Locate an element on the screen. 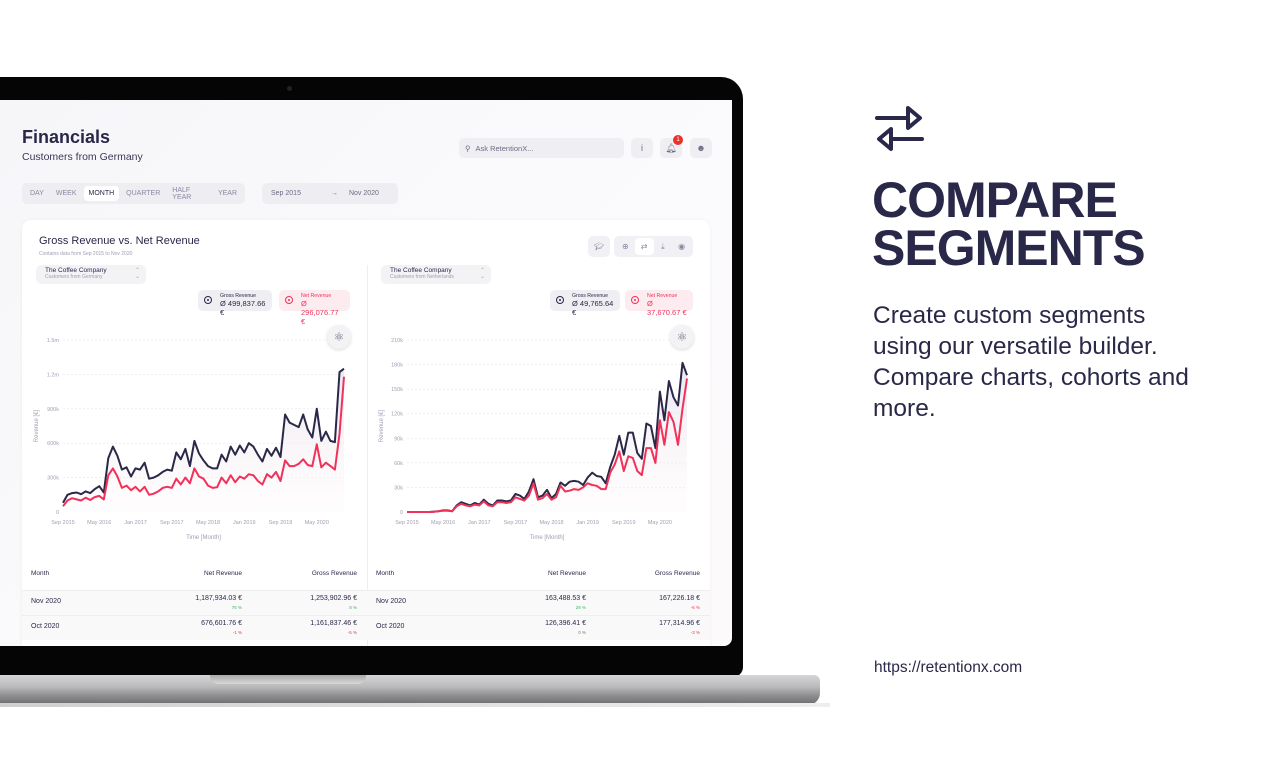 Image resolution: width=1270 pixels, height=760 pixels. card-title: Gross Revenue vs. Net Revenue is located at coordinates (119, 241).